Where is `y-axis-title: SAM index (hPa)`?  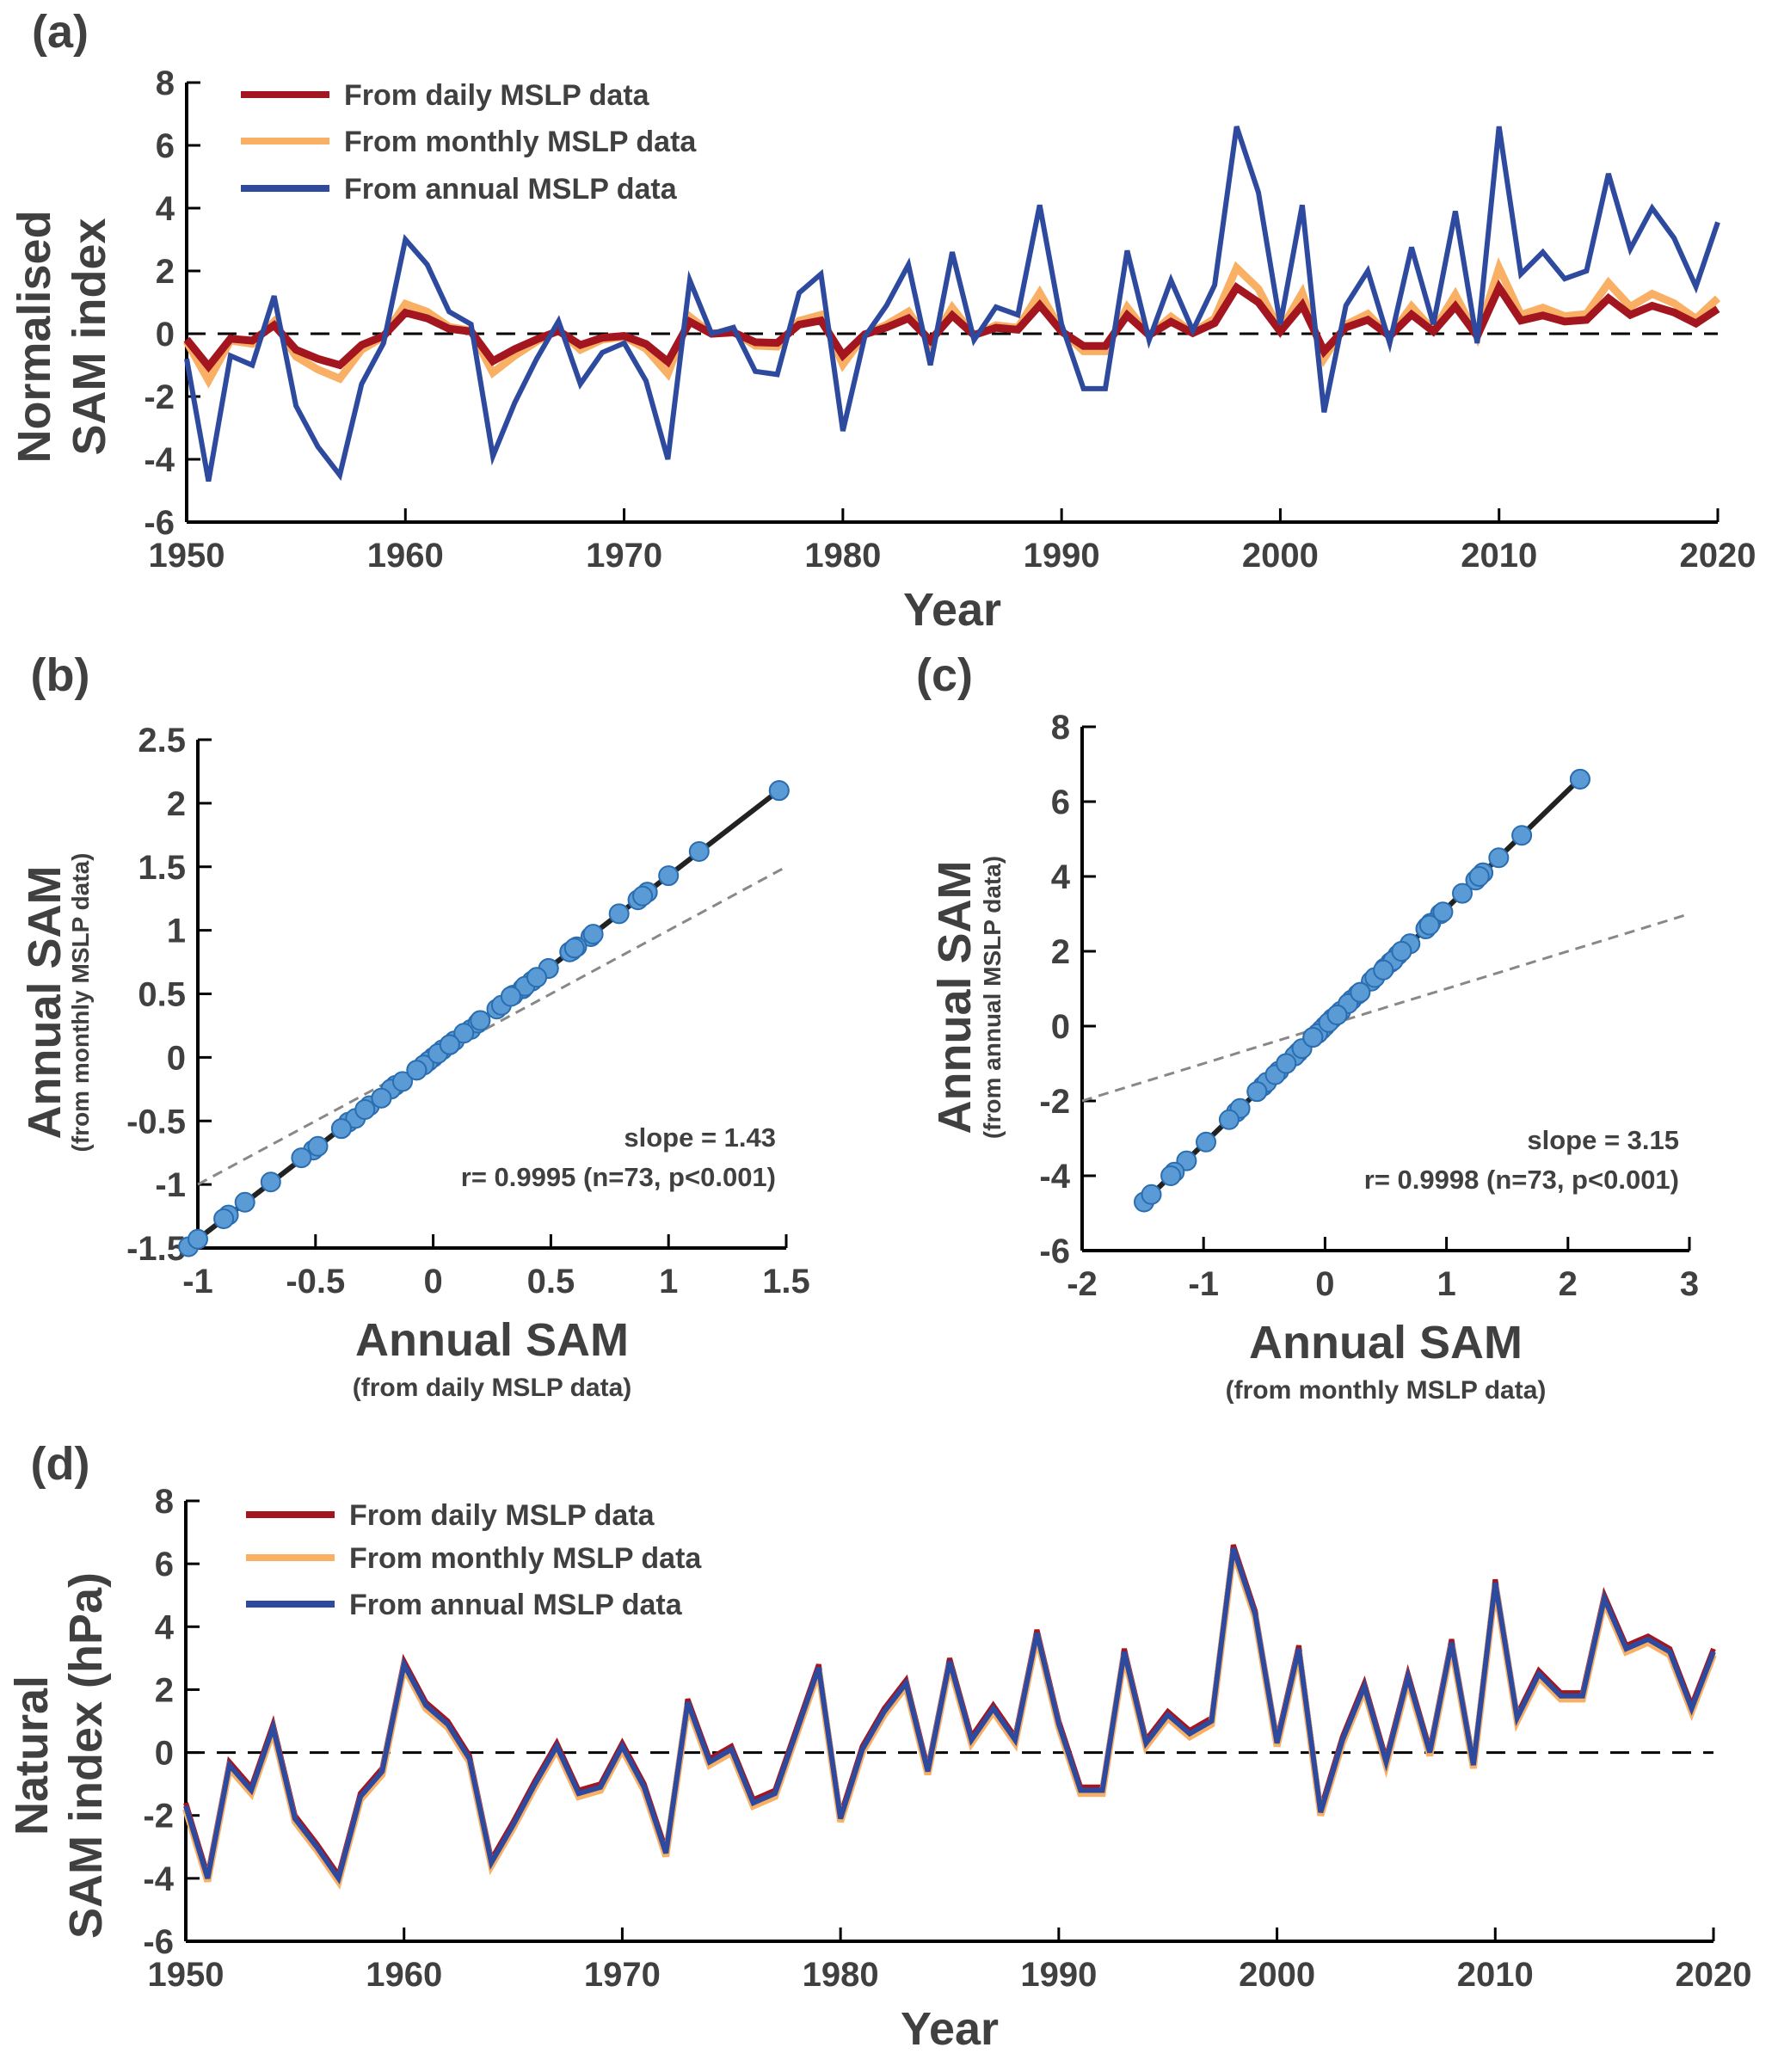
y-axis-title: SAM index (hPa) is located at coordinates (86, 1755).